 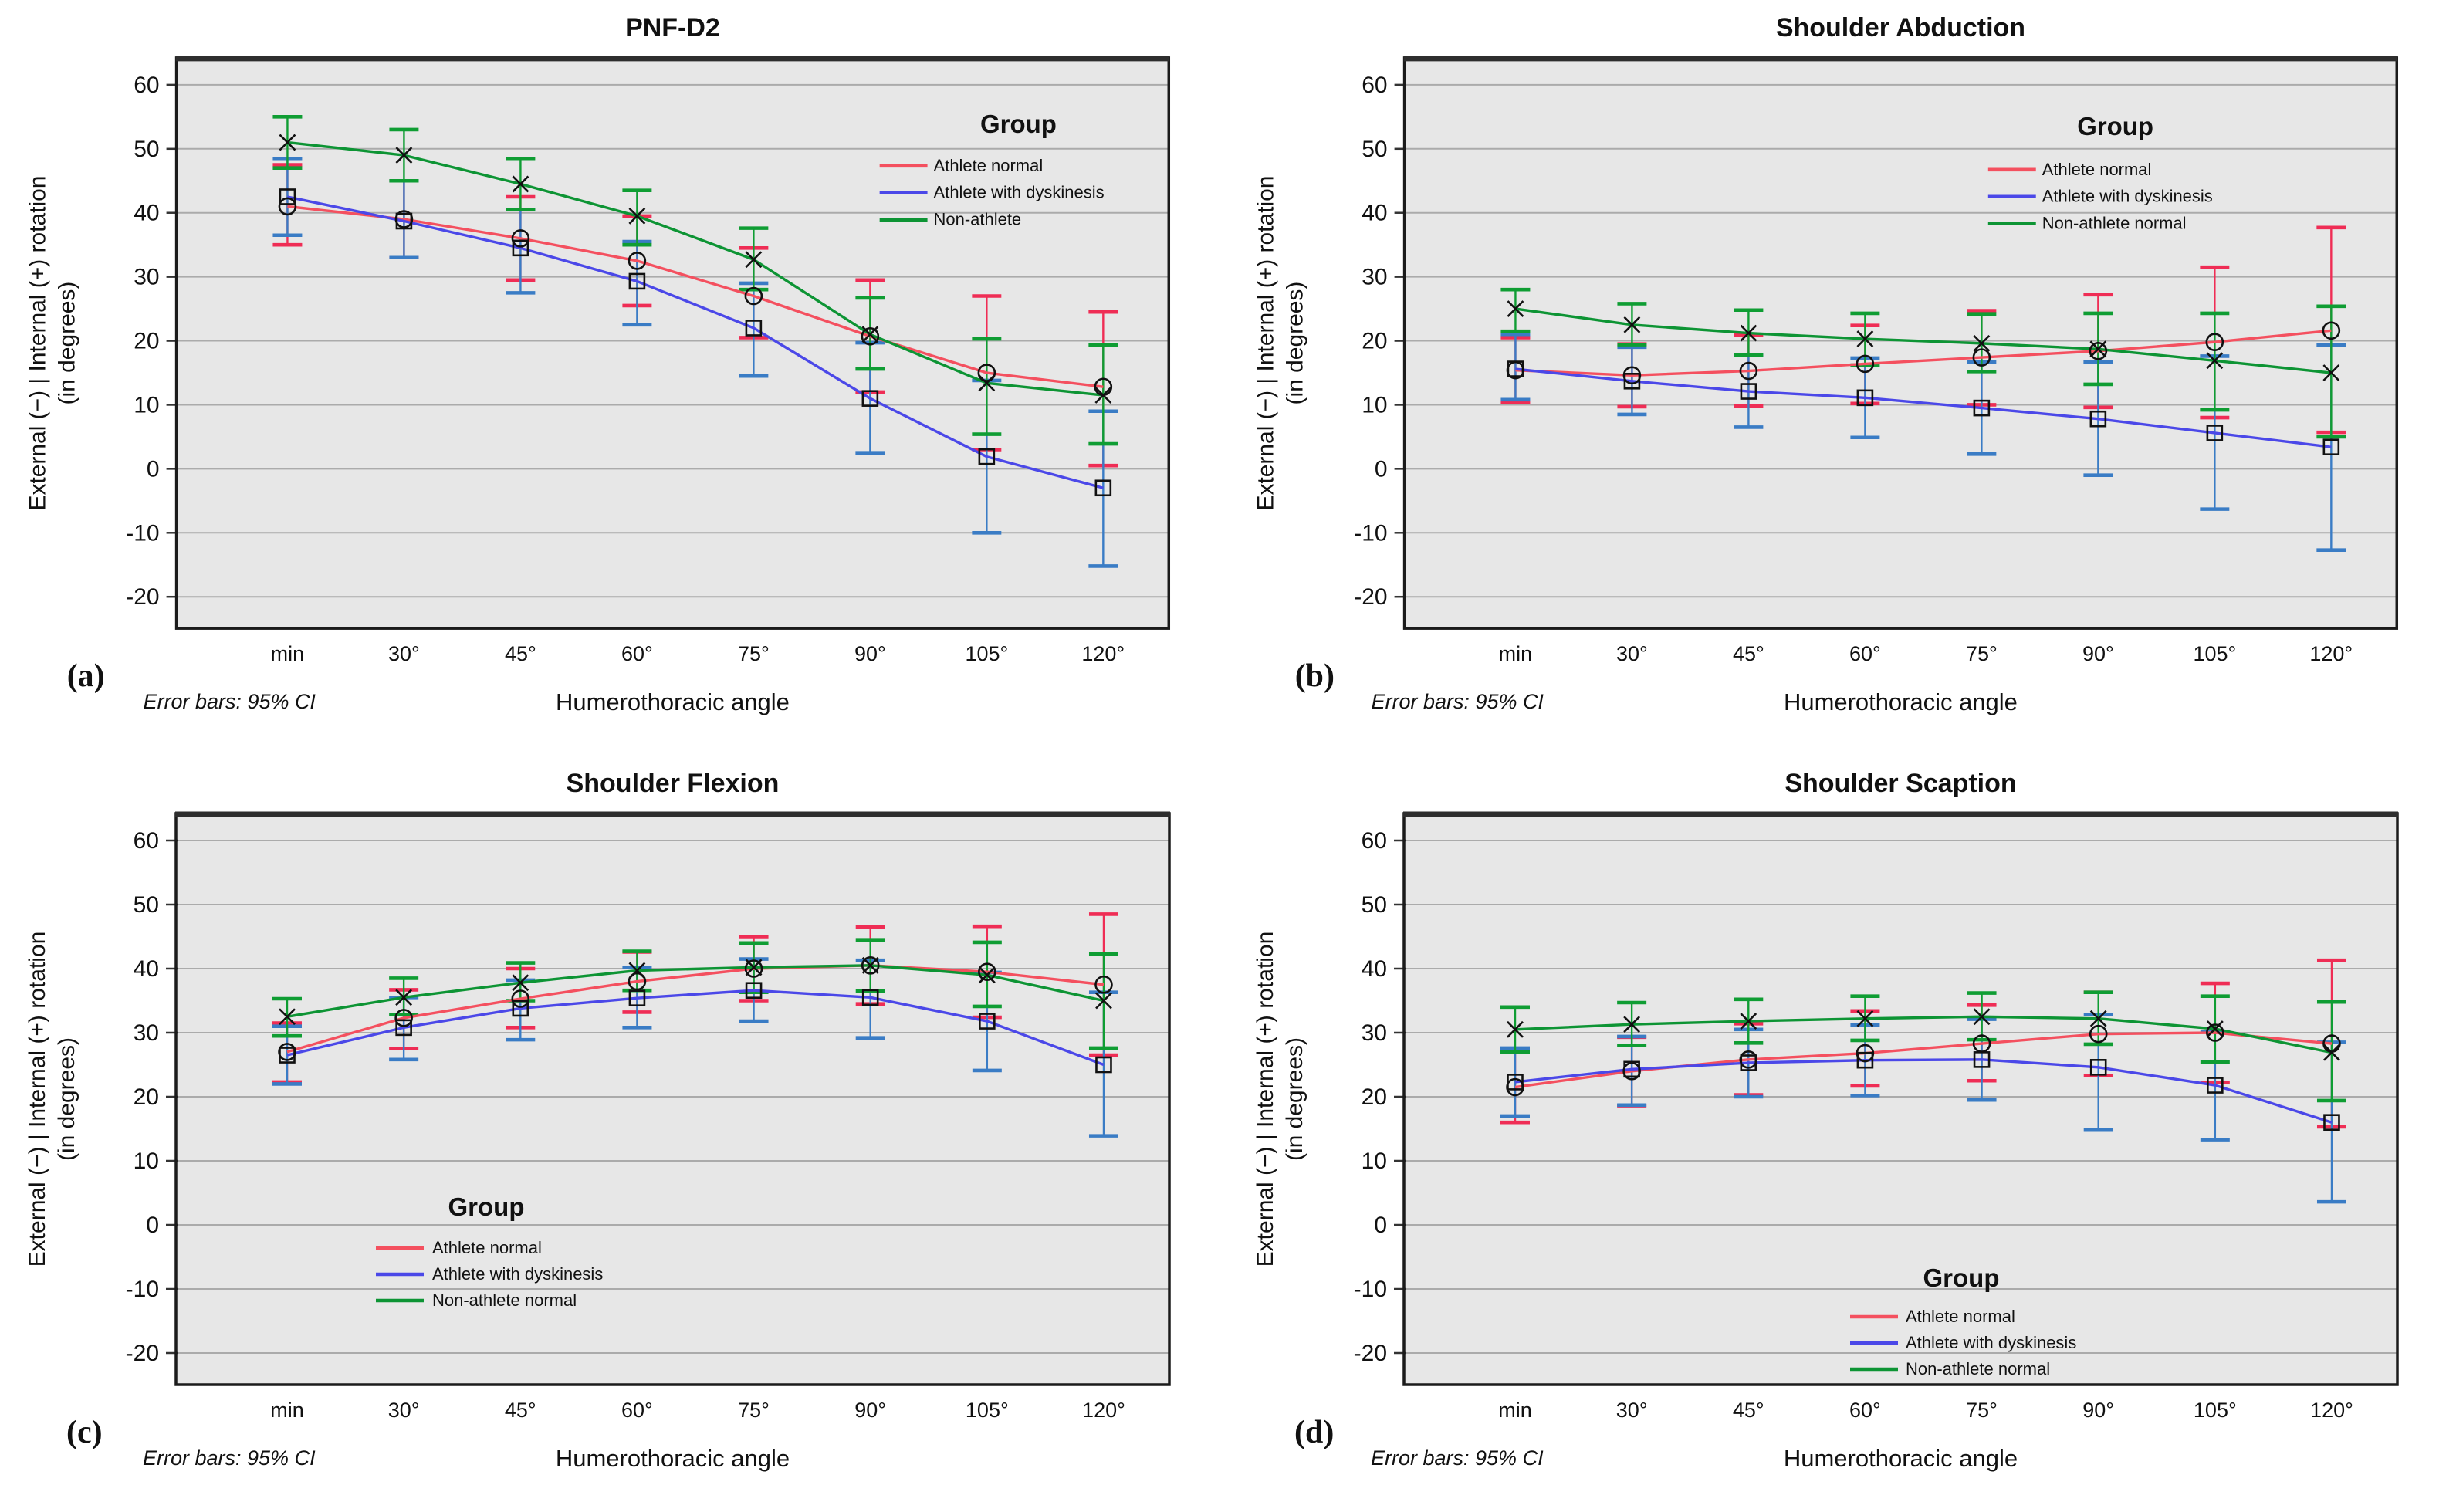 What do you see at coordinates (1314, 1432) in the screenshot?
I see `panel-letter-label: (d)` at bounding box center [1314, 1432].